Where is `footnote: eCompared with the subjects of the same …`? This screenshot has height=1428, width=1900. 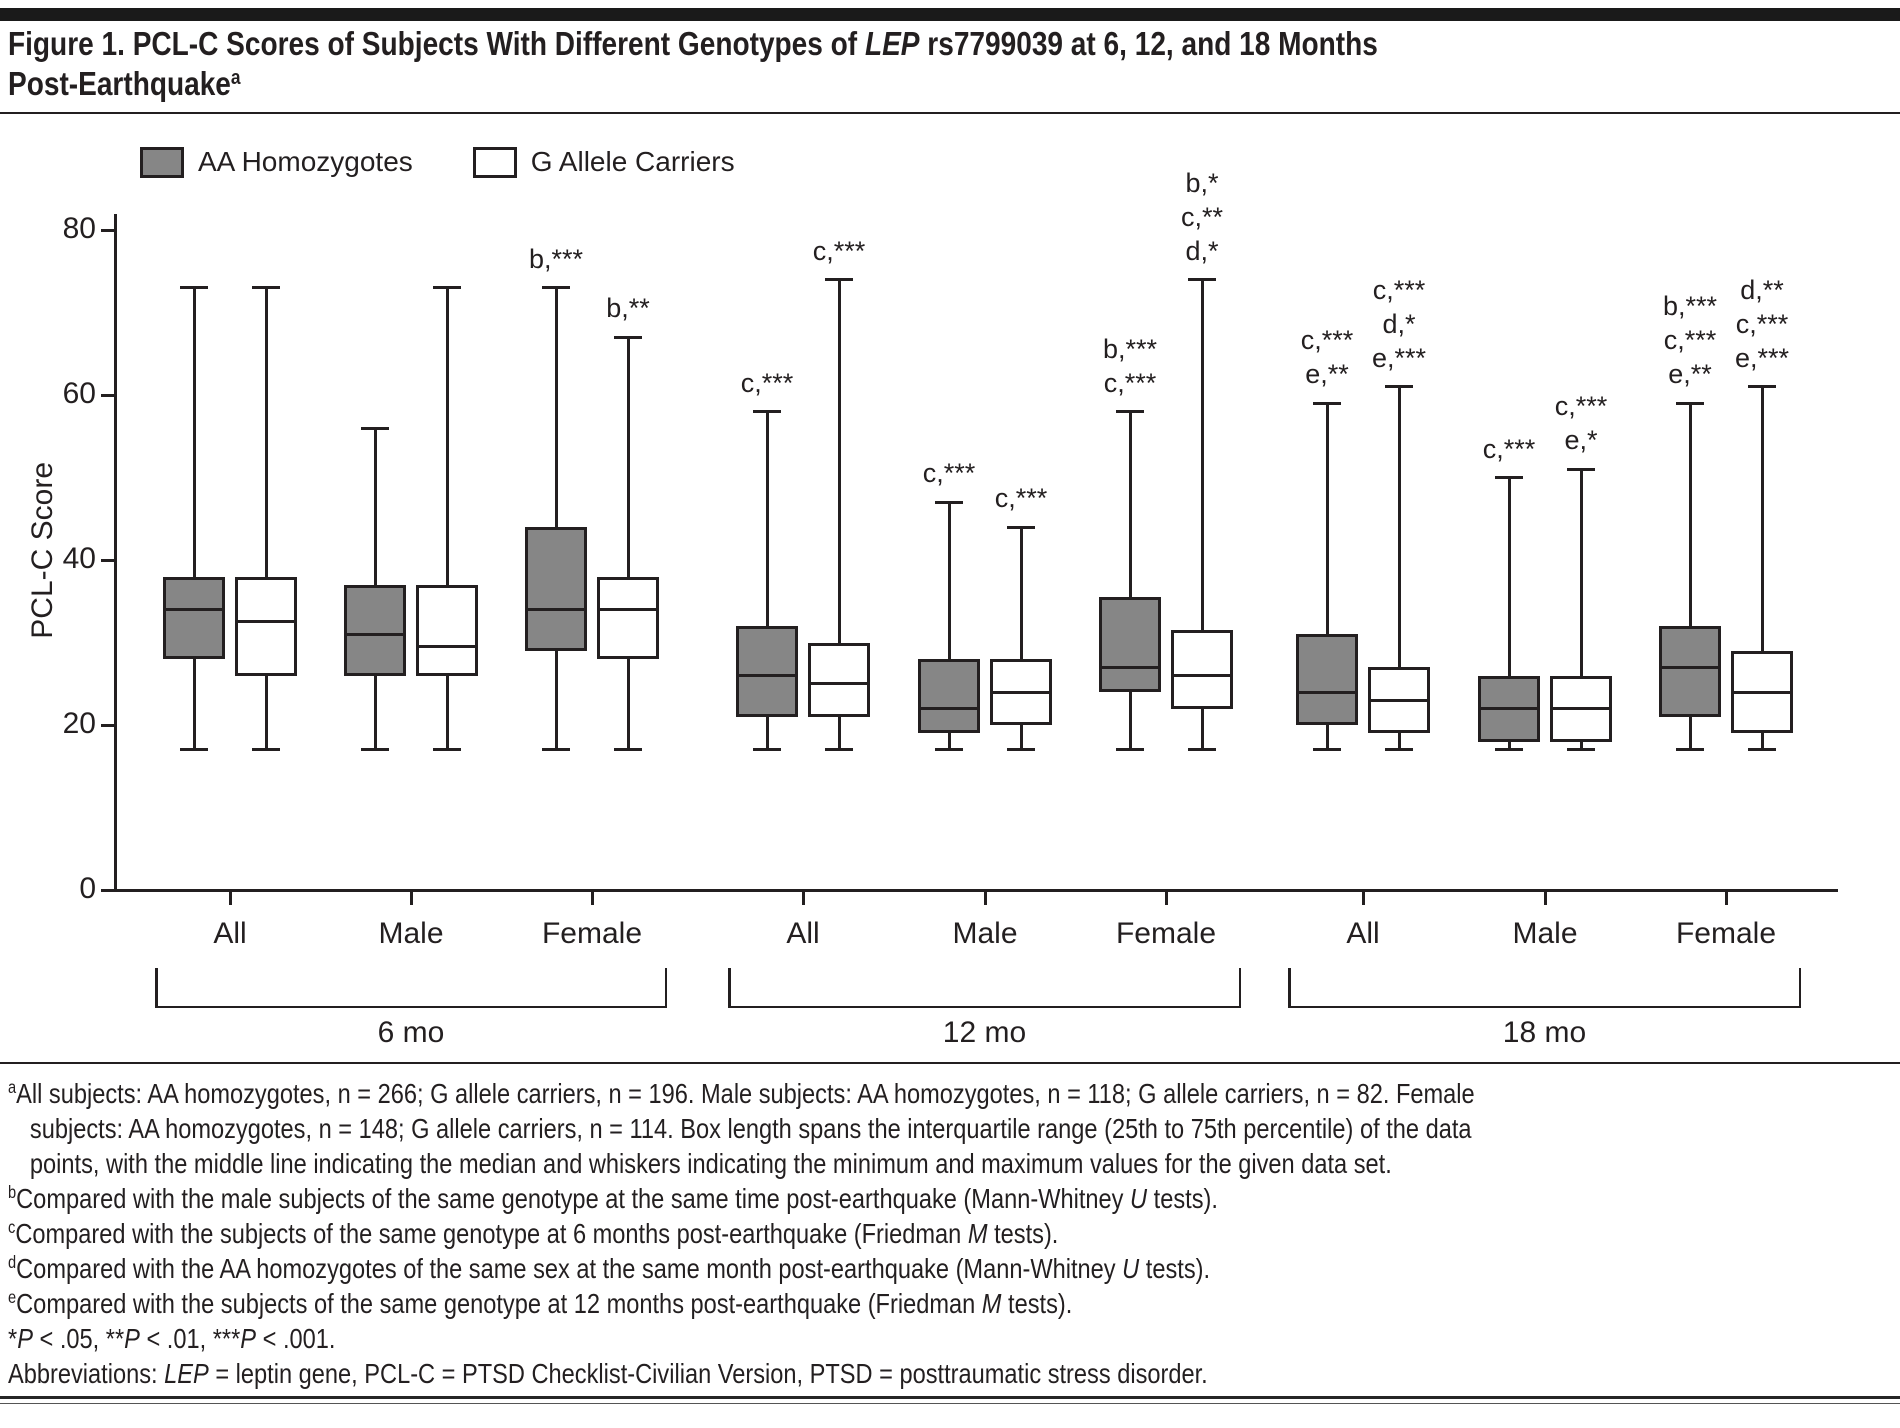
footnote: eCompared with the subjects of the same … is located at coordinates (954, 1303).